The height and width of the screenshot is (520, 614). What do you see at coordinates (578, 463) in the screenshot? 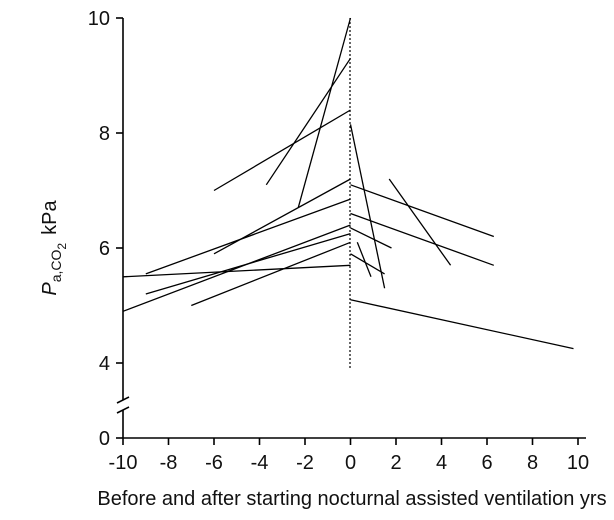
I see `x-tick-label: 10` at bounding box center [578, 463].